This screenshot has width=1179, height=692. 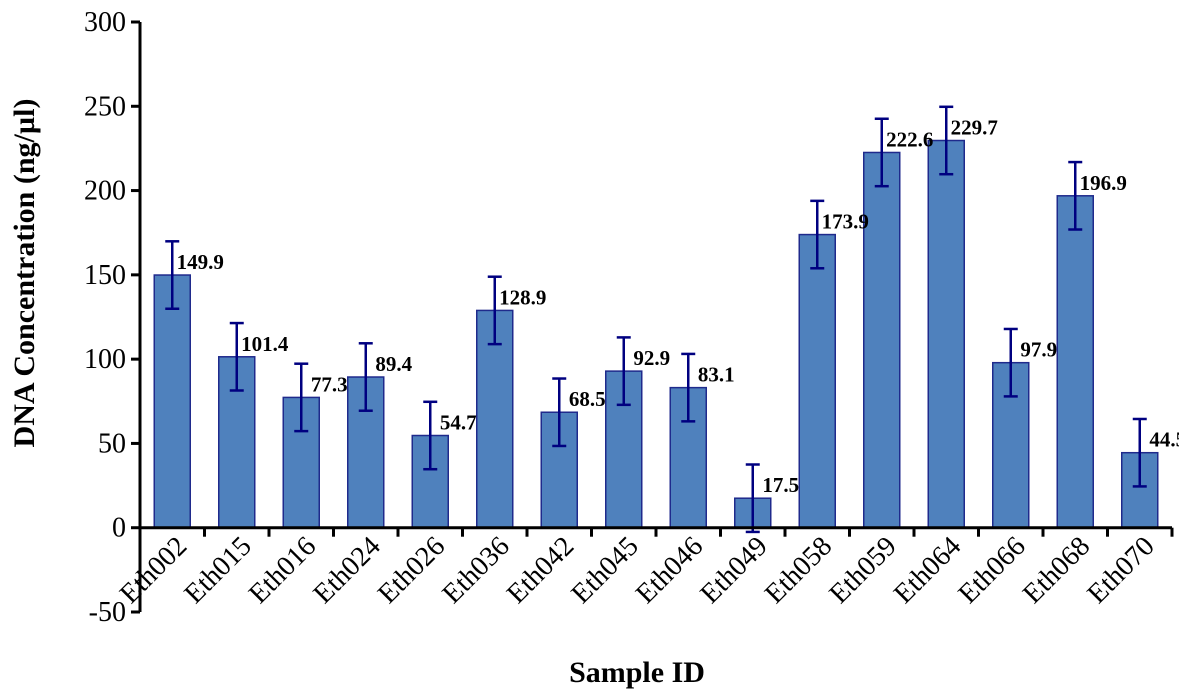 I want to click on data-label: 68.5, so click(x=587, y=399).